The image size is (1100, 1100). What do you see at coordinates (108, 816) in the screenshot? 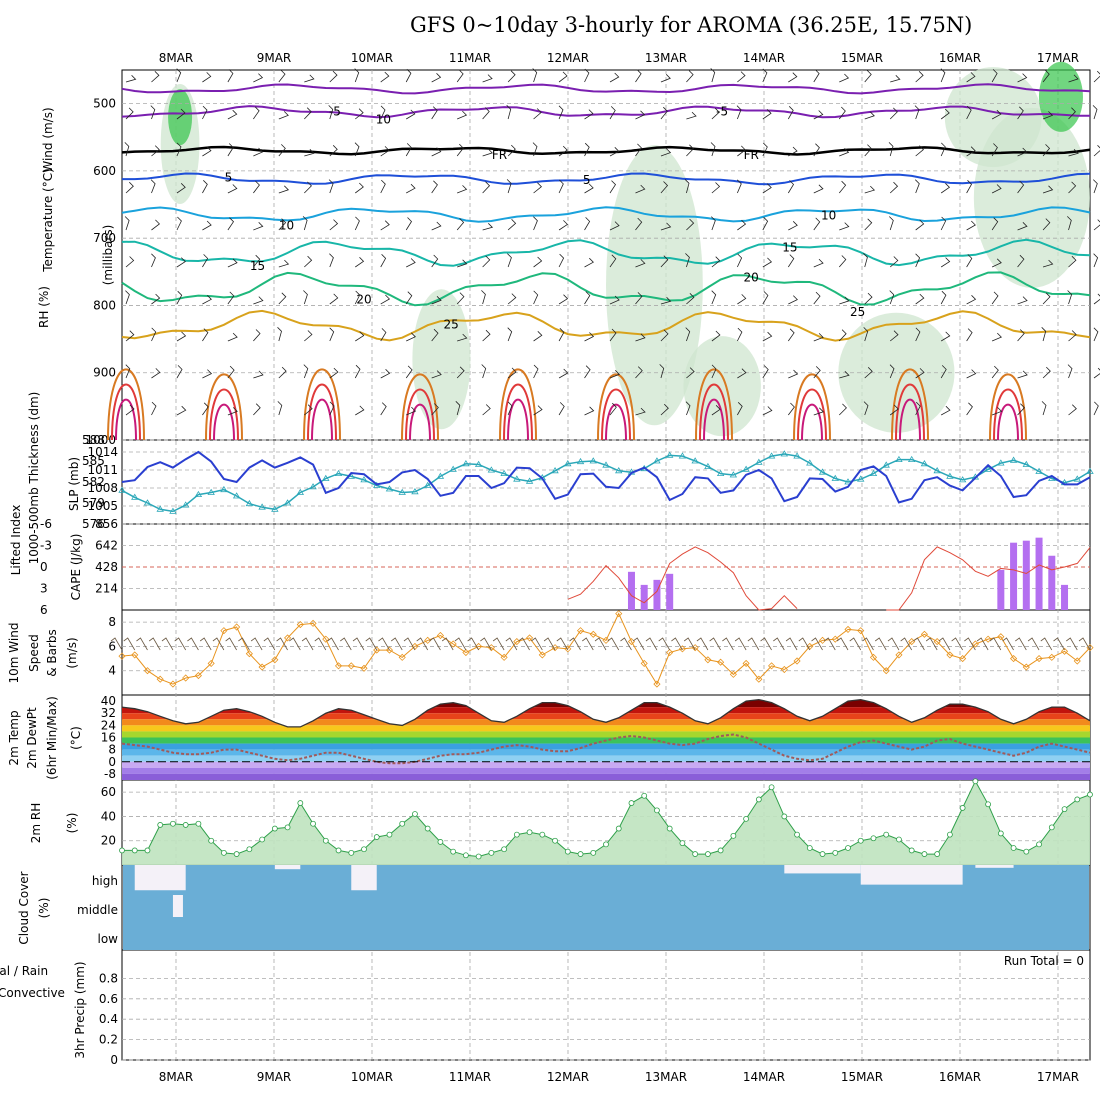
I see `rh-tick: 40` at bounding box center [108, 816].